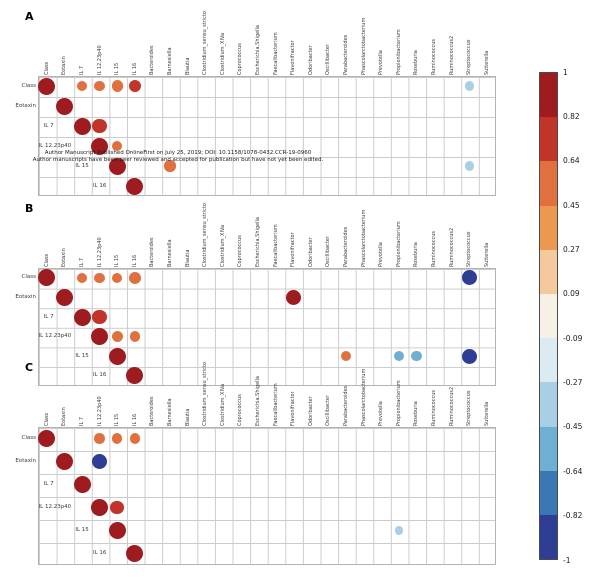 Image resolution: width=614 pixels, height=578 pixels. I want to click on legend-tick: -0.64, so click(573, 471).